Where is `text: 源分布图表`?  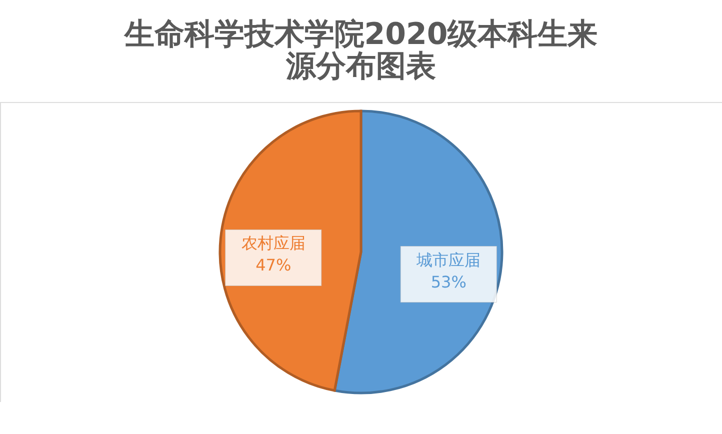 text: 源分布图表 is located at coordinates (361, 66).